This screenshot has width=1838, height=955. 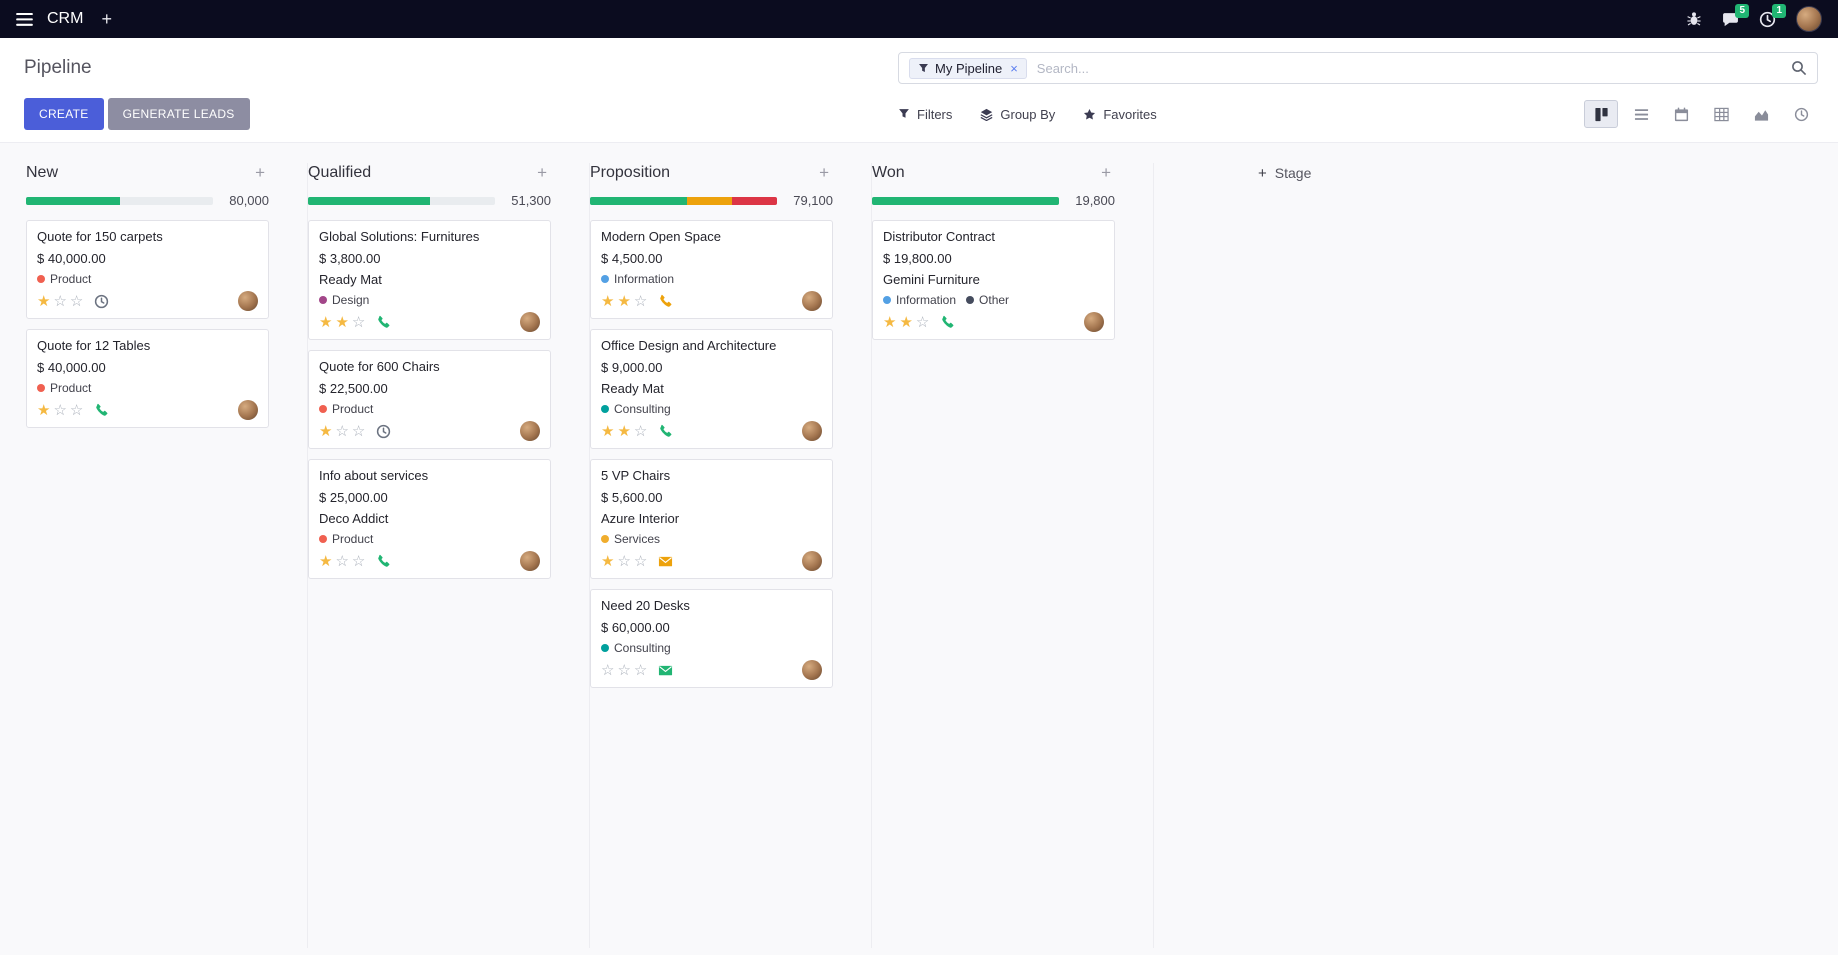 What do you see at coordinates (1014, 68) in the screenshot?
I see `facet-close-icon: ×` at bounding box center [1014, 68].